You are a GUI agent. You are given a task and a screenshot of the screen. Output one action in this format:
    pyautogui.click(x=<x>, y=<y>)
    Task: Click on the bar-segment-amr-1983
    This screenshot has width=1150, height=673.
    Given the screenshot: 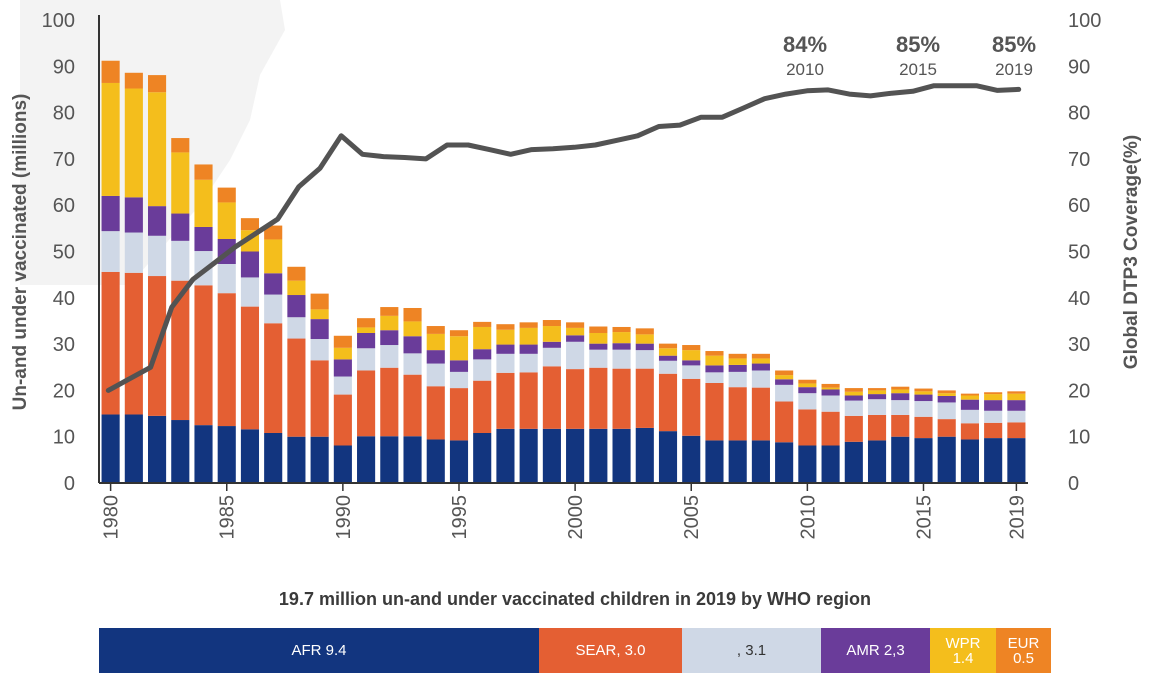 What is the action you would take?
    pyautogui.click(x=180, y=227)
    